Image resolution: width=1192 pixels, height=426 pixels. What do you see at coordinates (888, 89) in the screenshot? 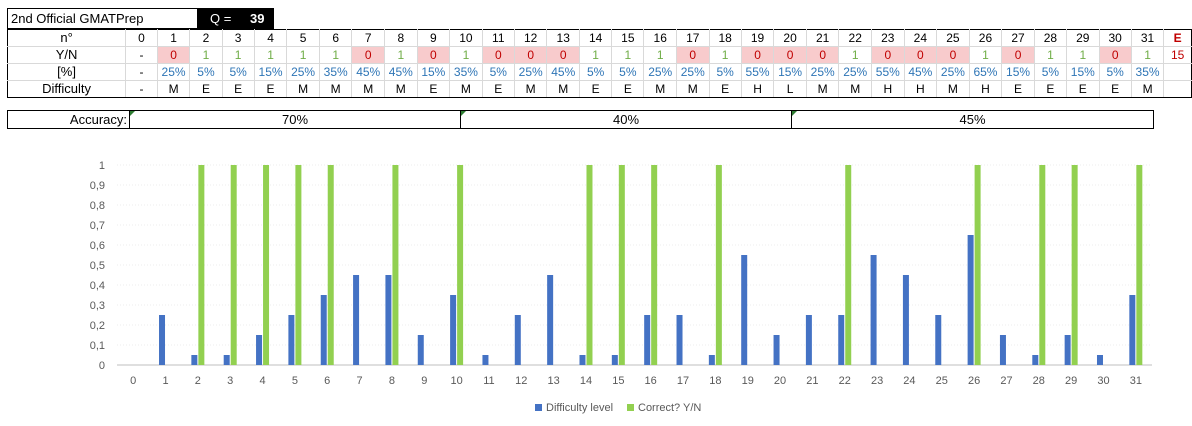
I see `cell-difficulty-23: H` at bounding box center [888, 89].